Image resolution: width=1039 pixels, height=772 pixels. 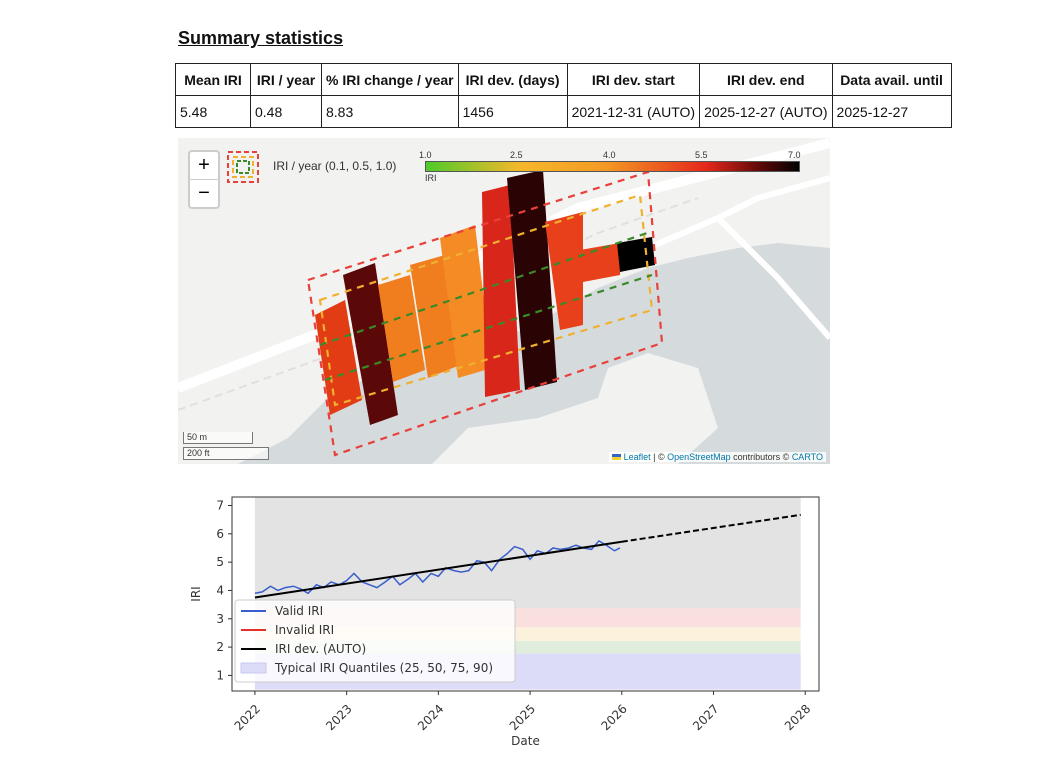 I want to click on legend-entry: Invalid IRI, so click(x=304, y=630).